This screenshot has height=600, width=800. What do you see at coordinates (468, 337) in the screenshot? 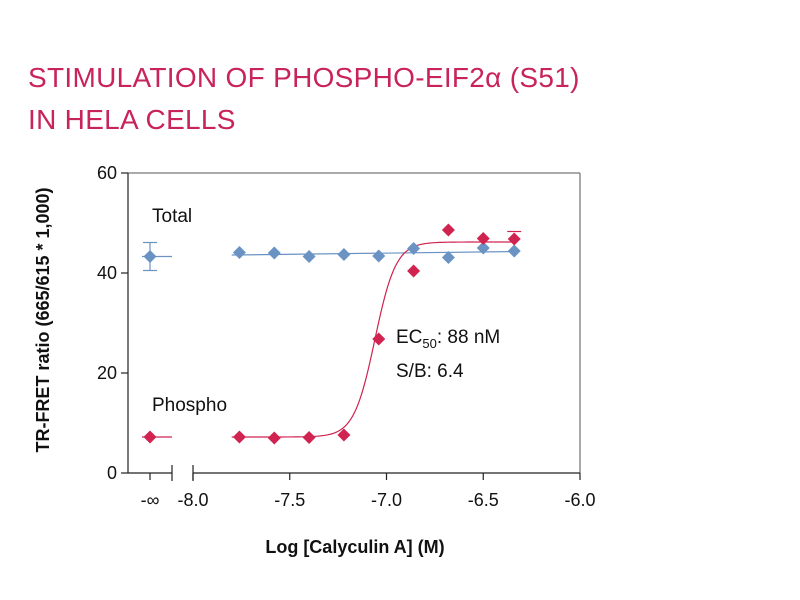
I see `ec50-value: : 88 nM` at bounding box center [468, 337].